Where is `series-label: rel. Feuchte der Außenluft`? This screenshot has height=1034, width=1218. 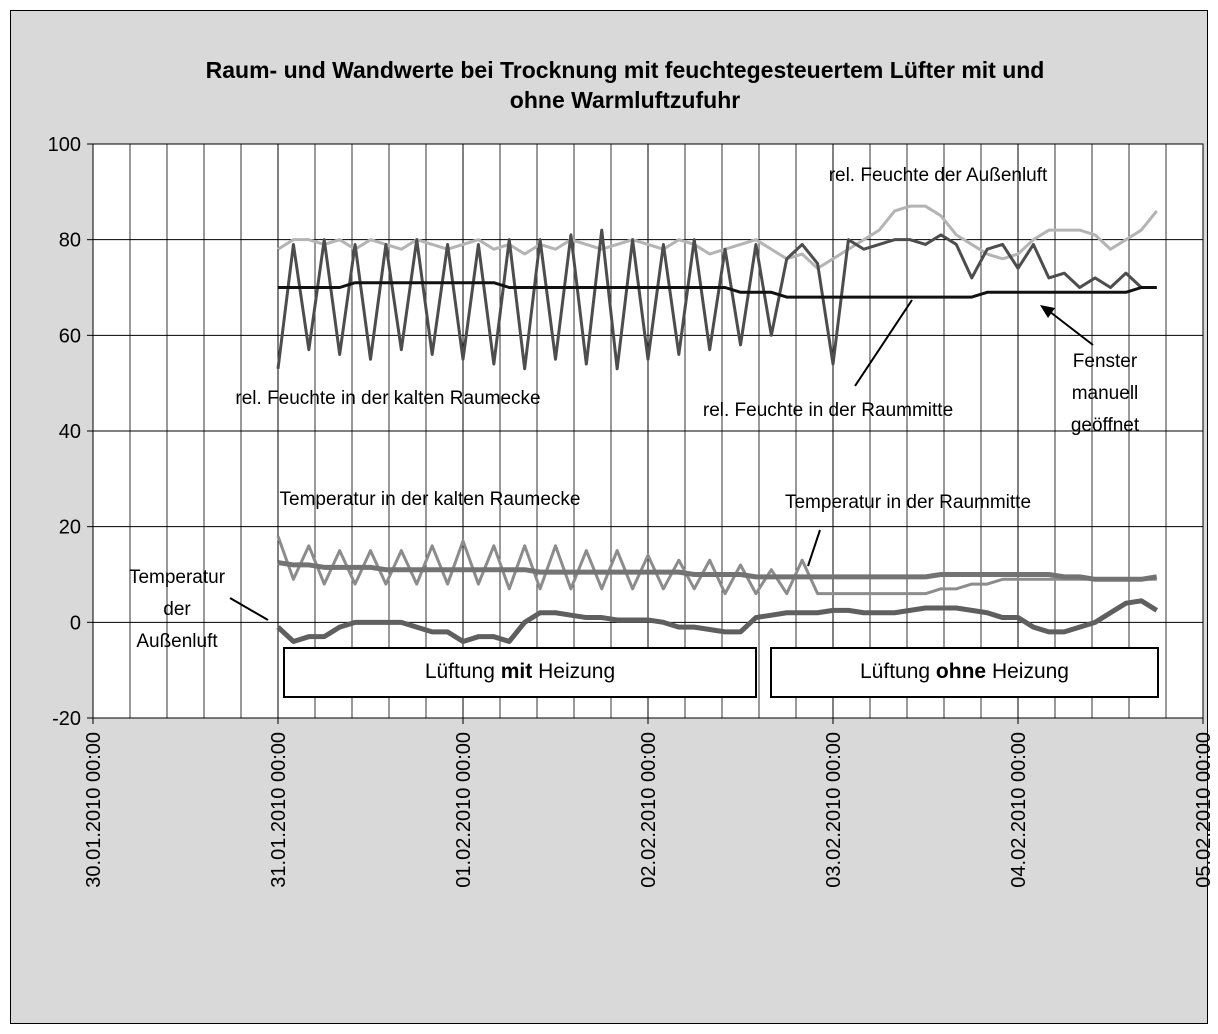 series-label: rel. Feuchte der Außenluft is located at coordinates (938, 175).